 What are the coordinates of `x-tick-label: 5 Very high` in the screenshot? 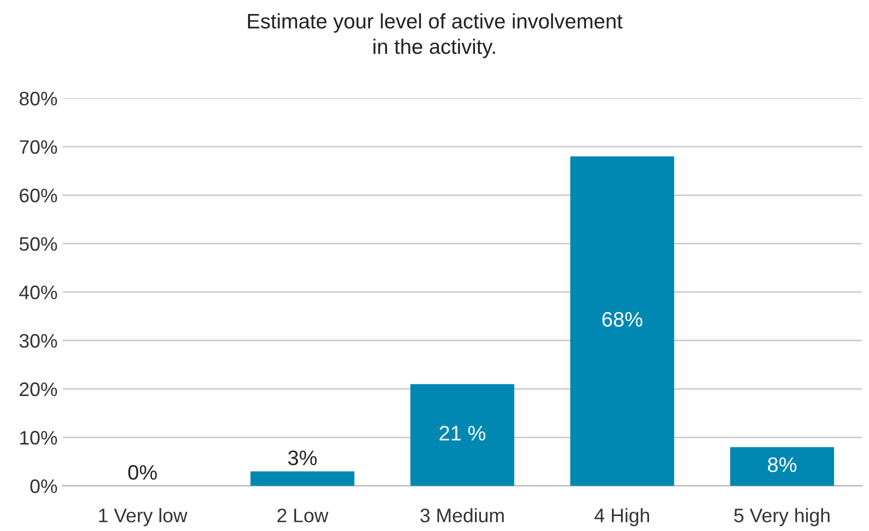 It's located at (782, 517).